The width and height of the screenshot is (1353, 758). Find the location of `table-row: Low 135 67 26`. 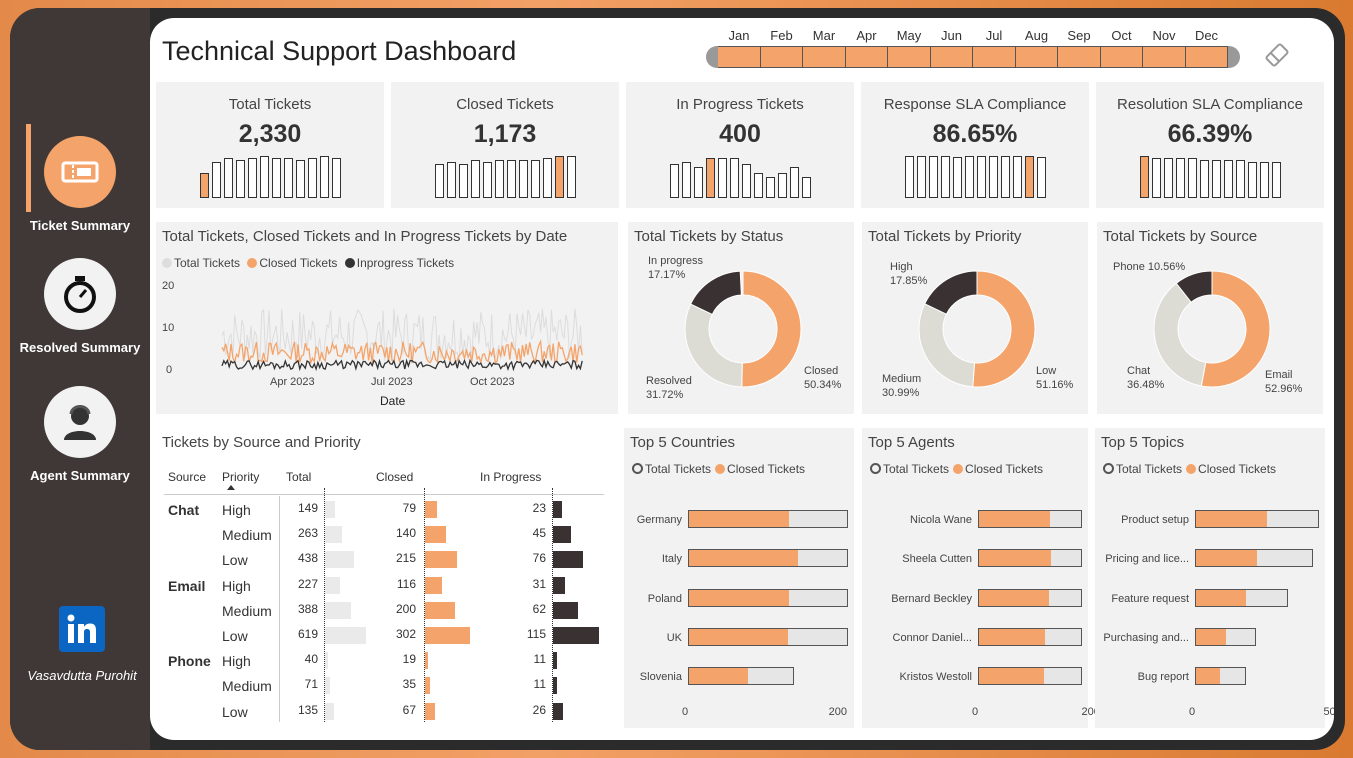

table-row: Low 135 67 26 is located at coordinates (381, 712).